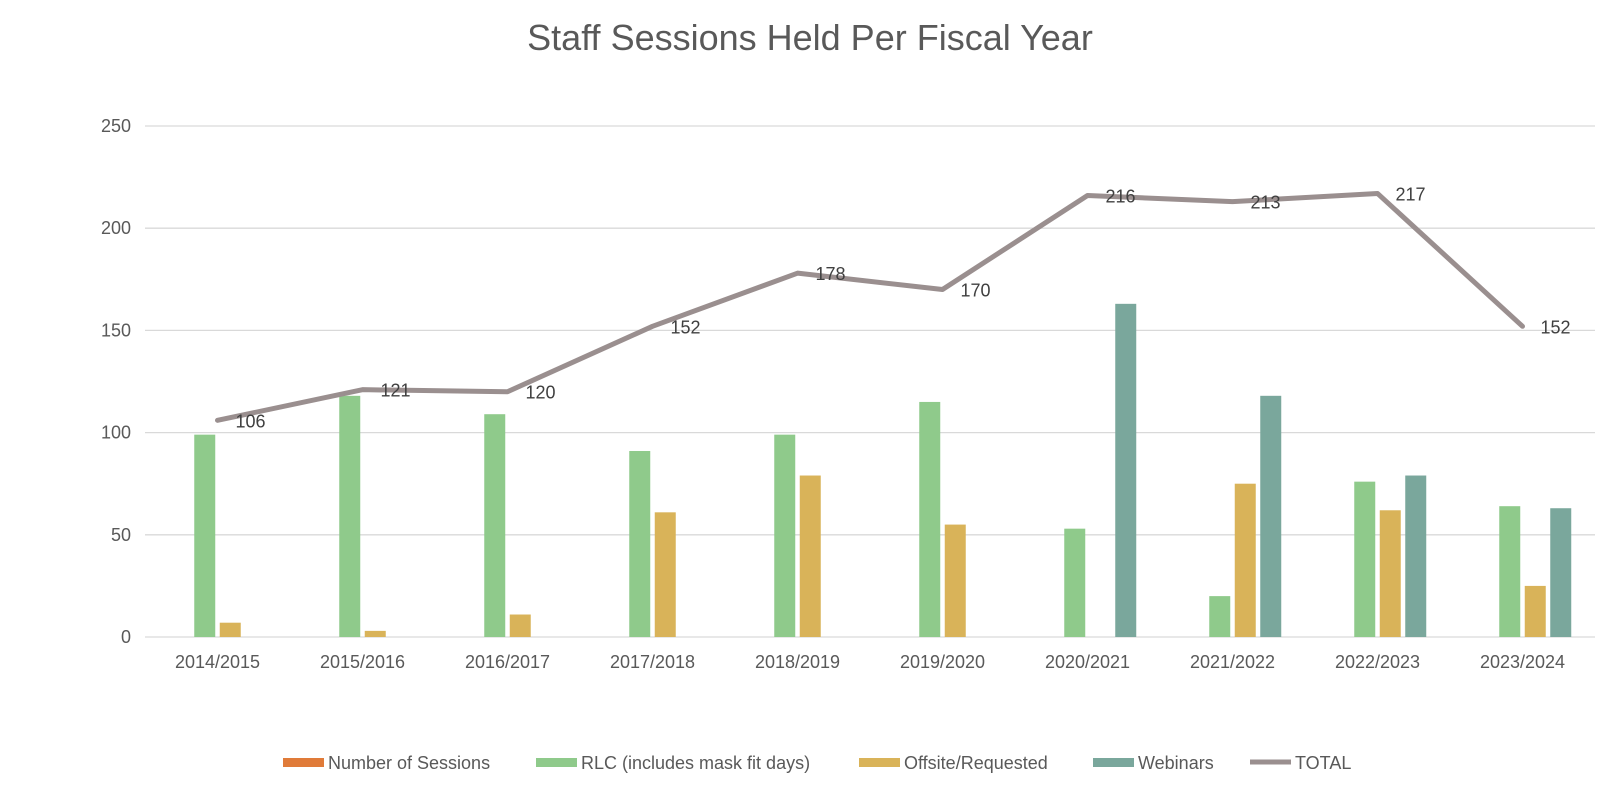 The image size is (1620, 787). What do you see at coordinates (1411, 194) in the screenshot?
I see `total-data-label: 217` at bounding box center [1411, 194].